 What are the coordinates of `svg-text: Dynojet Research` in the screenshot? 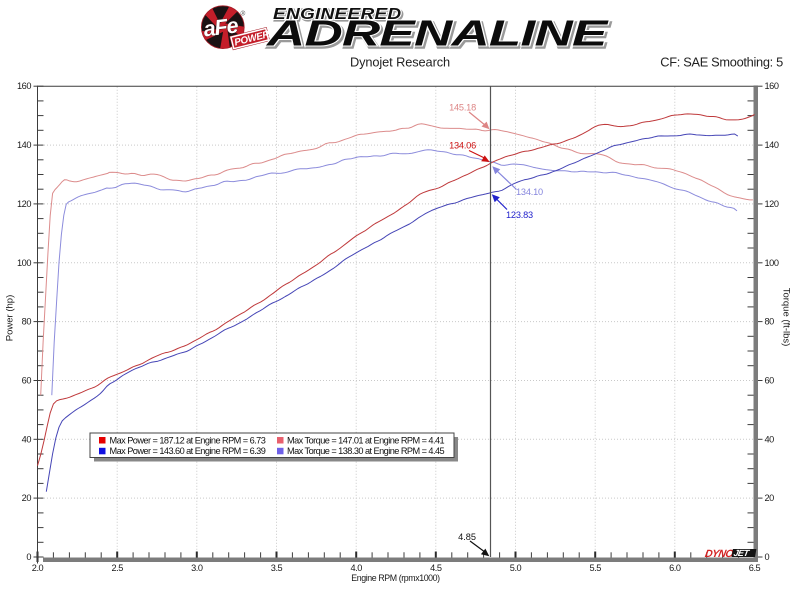 It's located at (400, 62).